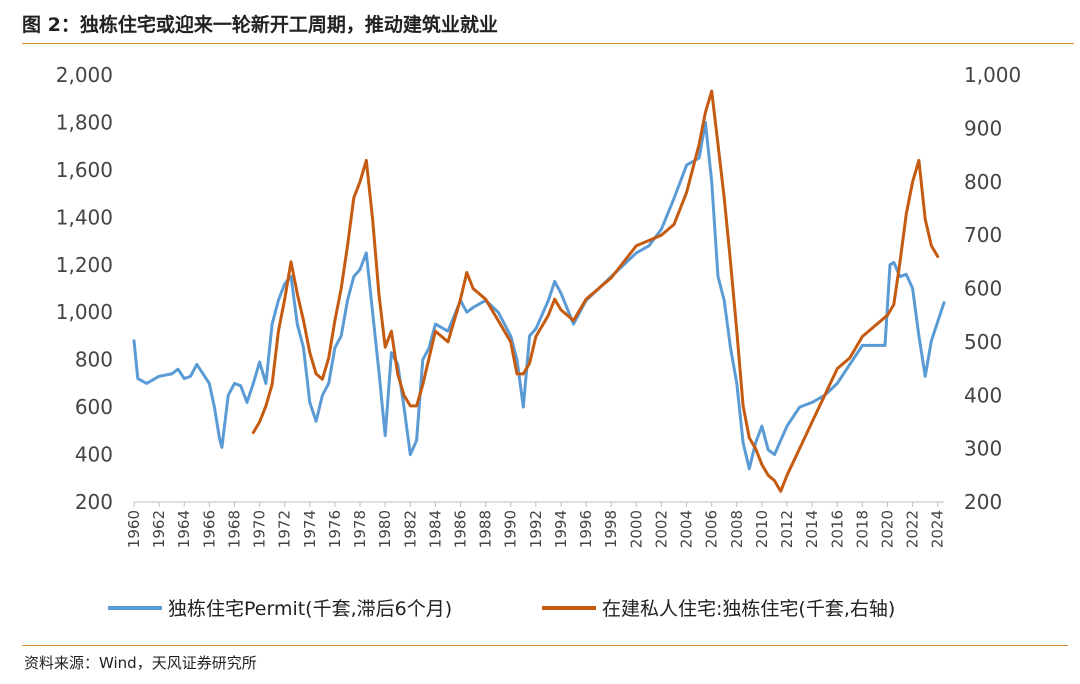 The width and height of the screenshot is (1080, 684). What do you see at coordinates (260, 25) in the screenshot?
I see `chart-title: 图 2：独栋住宅或迎来一轮新开工周期，推动建筑业就业` at bounding box center [260, 25].